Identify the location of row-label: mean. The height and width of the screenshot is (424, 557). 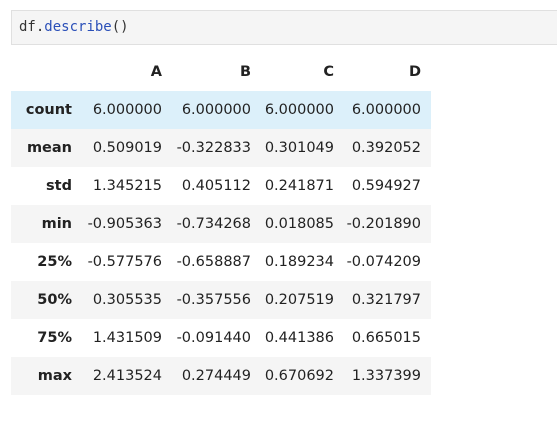
(49, 148).